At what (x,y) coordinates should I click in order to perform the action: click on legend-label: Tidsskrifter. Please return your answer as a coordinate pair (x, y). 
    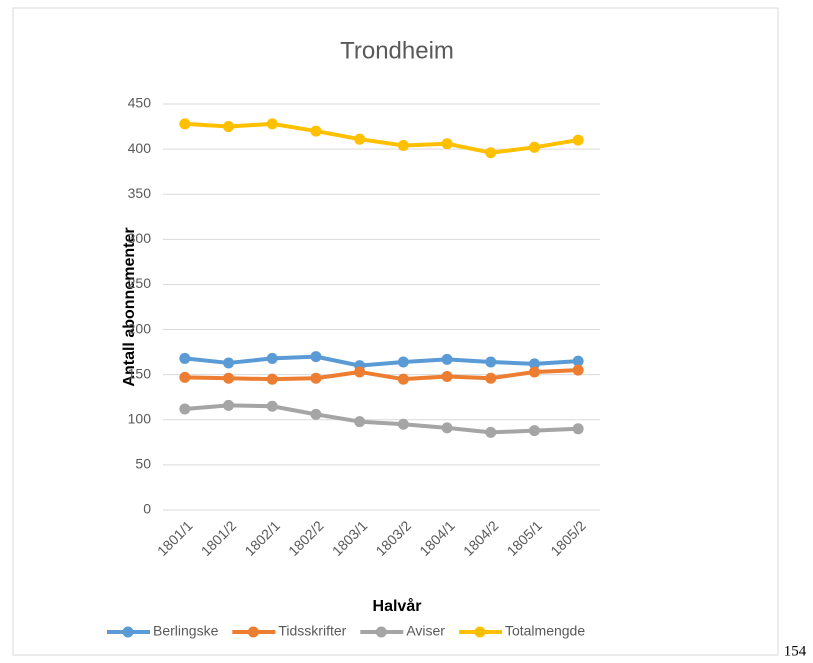
    Looking at the image, I should click on (312, 631).